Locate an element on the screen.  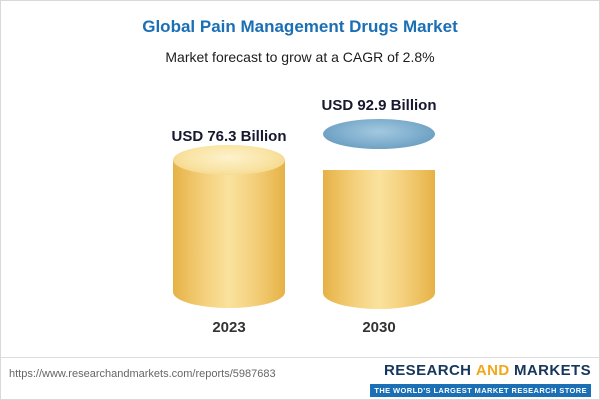
logo-word-and: AND is located at coordinates (492, 370).